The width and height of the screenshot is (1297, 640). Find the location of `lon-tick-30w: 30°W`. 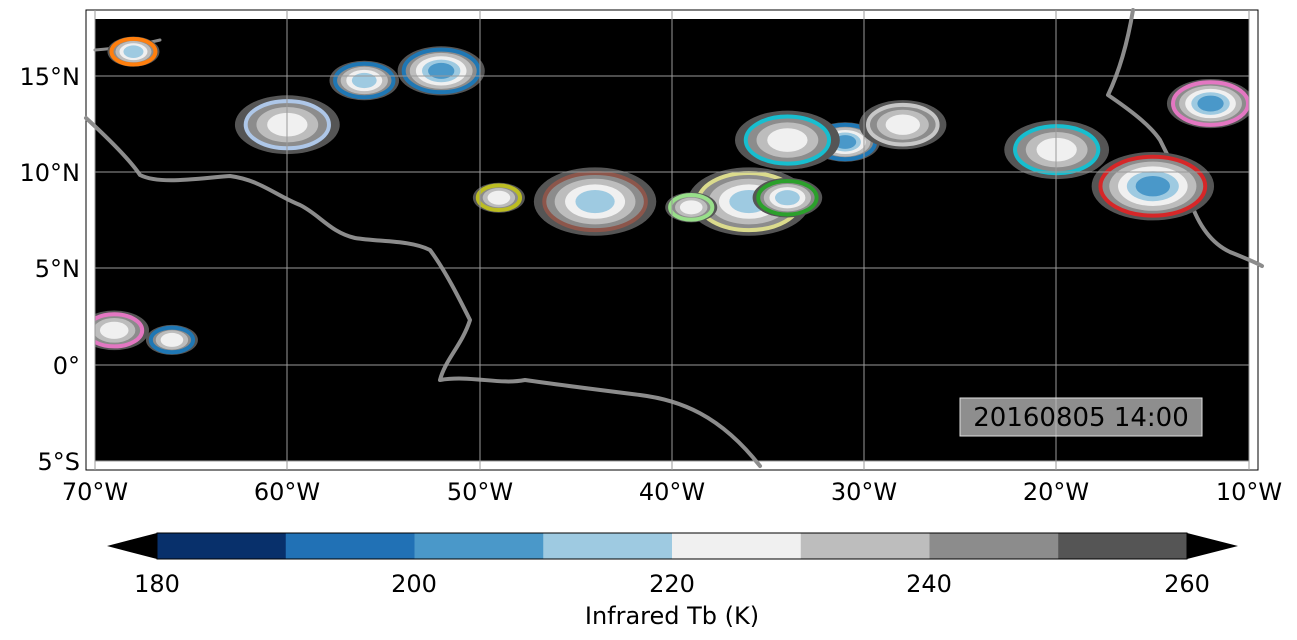

lon-tick-30w: 30°W is located at coordinates (864, 492).